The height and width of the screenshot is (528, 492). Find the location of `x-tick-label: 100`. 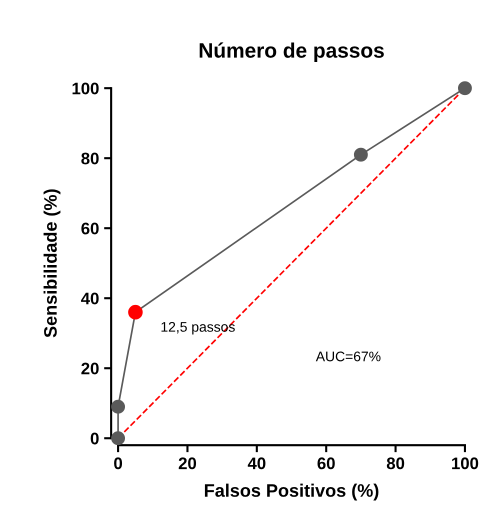

x-tick-label: 100 is located at coordinates (465, 463).